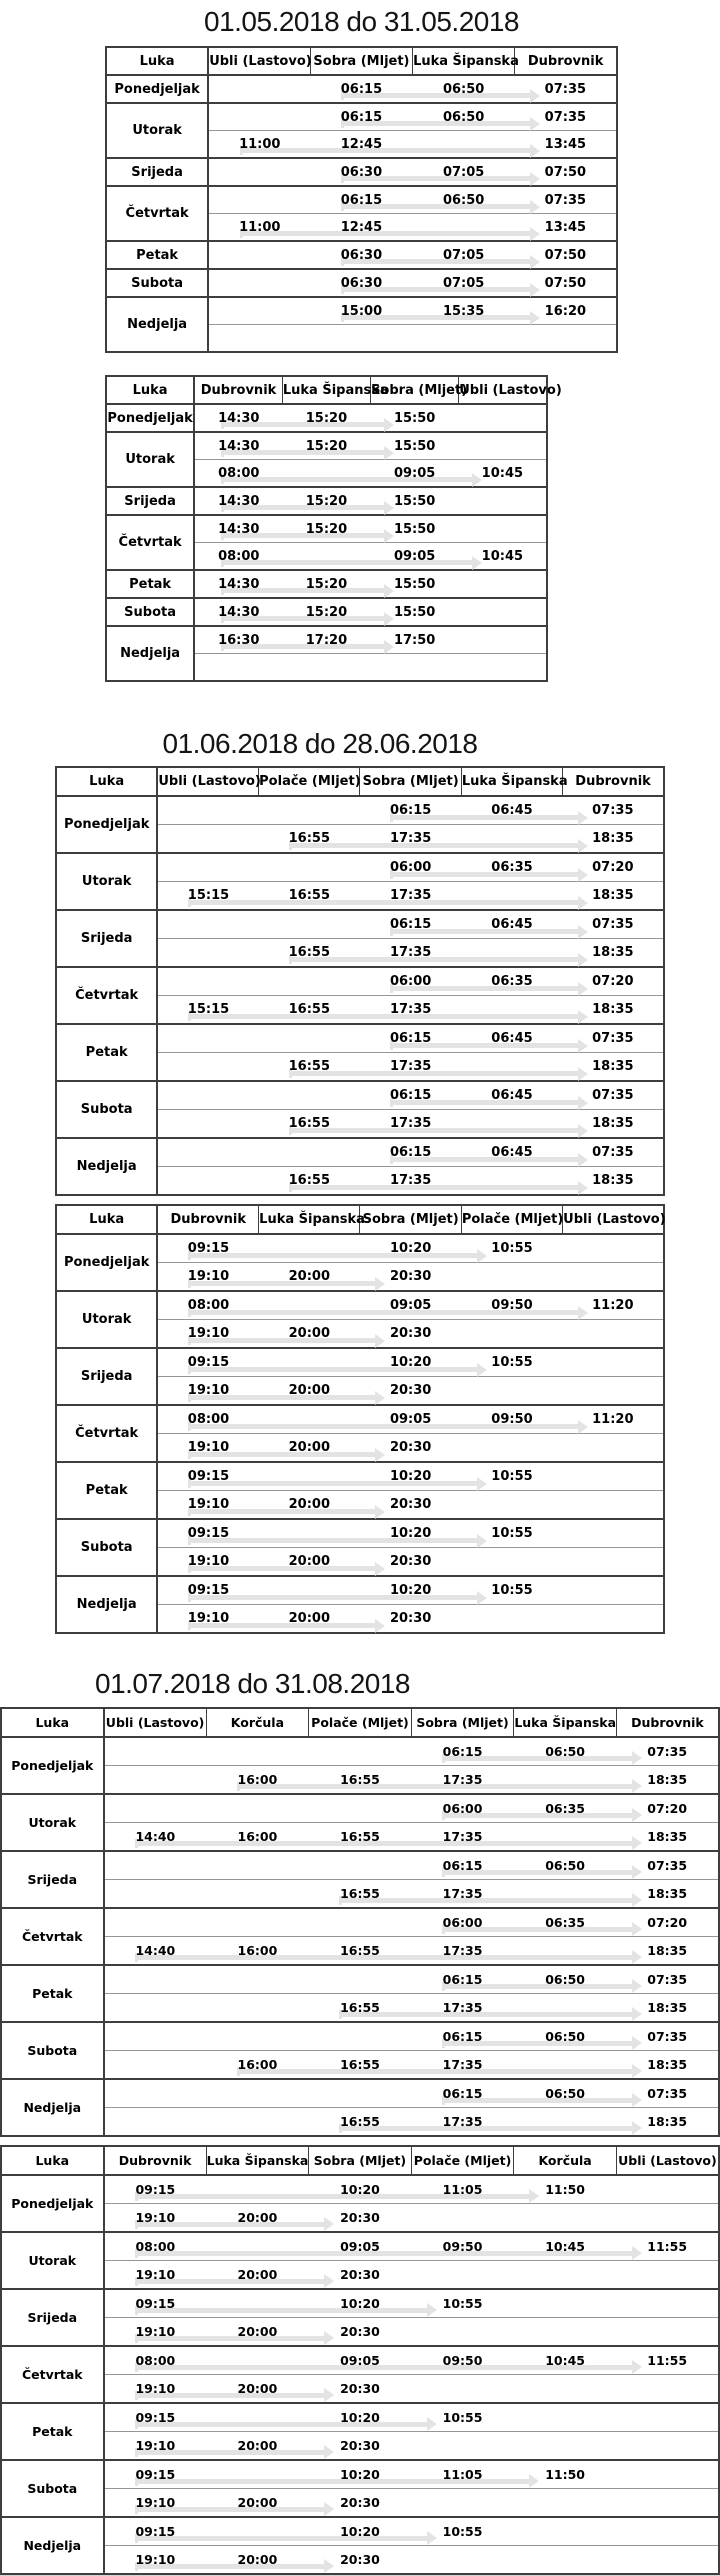 Image resolution: width=720 pixels, height=2575 pixels. Describe the element at coordinates (361, 61) in the screenshot. I see `column-header: Sobra (Mljet)` at that location.